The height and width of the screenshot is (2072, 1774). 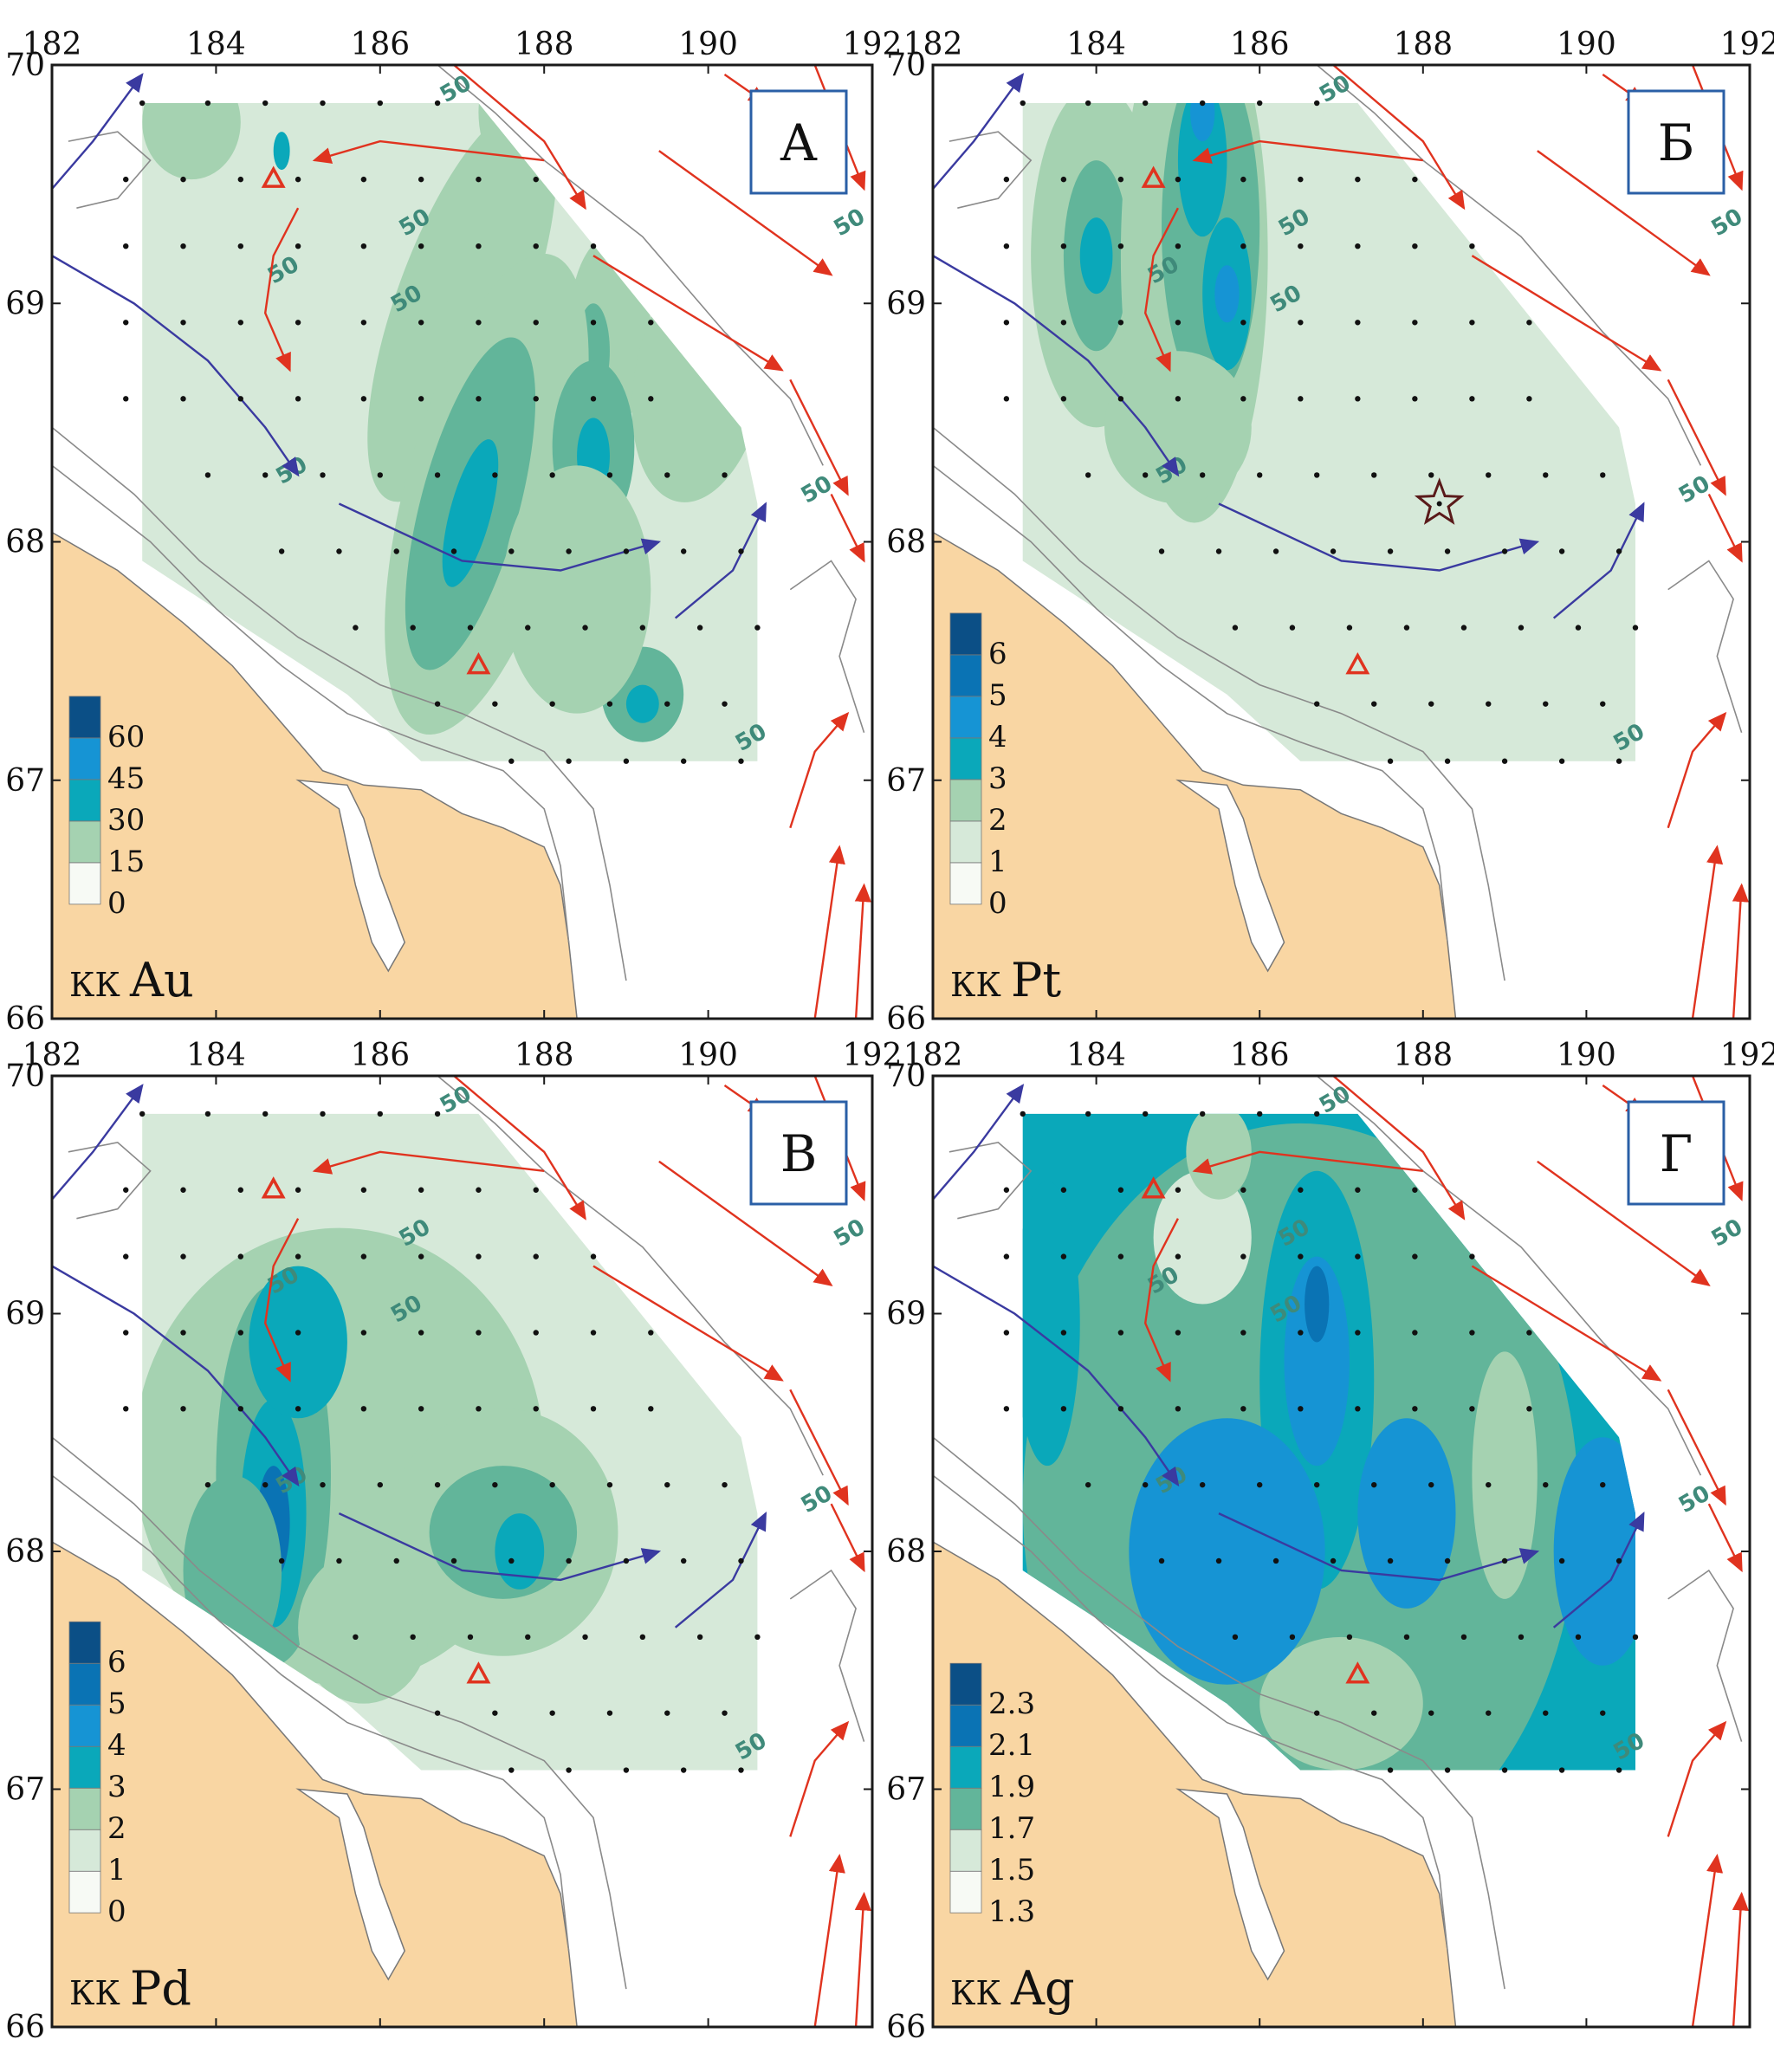 I want to click on legend-kk-label: КК, so click(x=975, y=985).